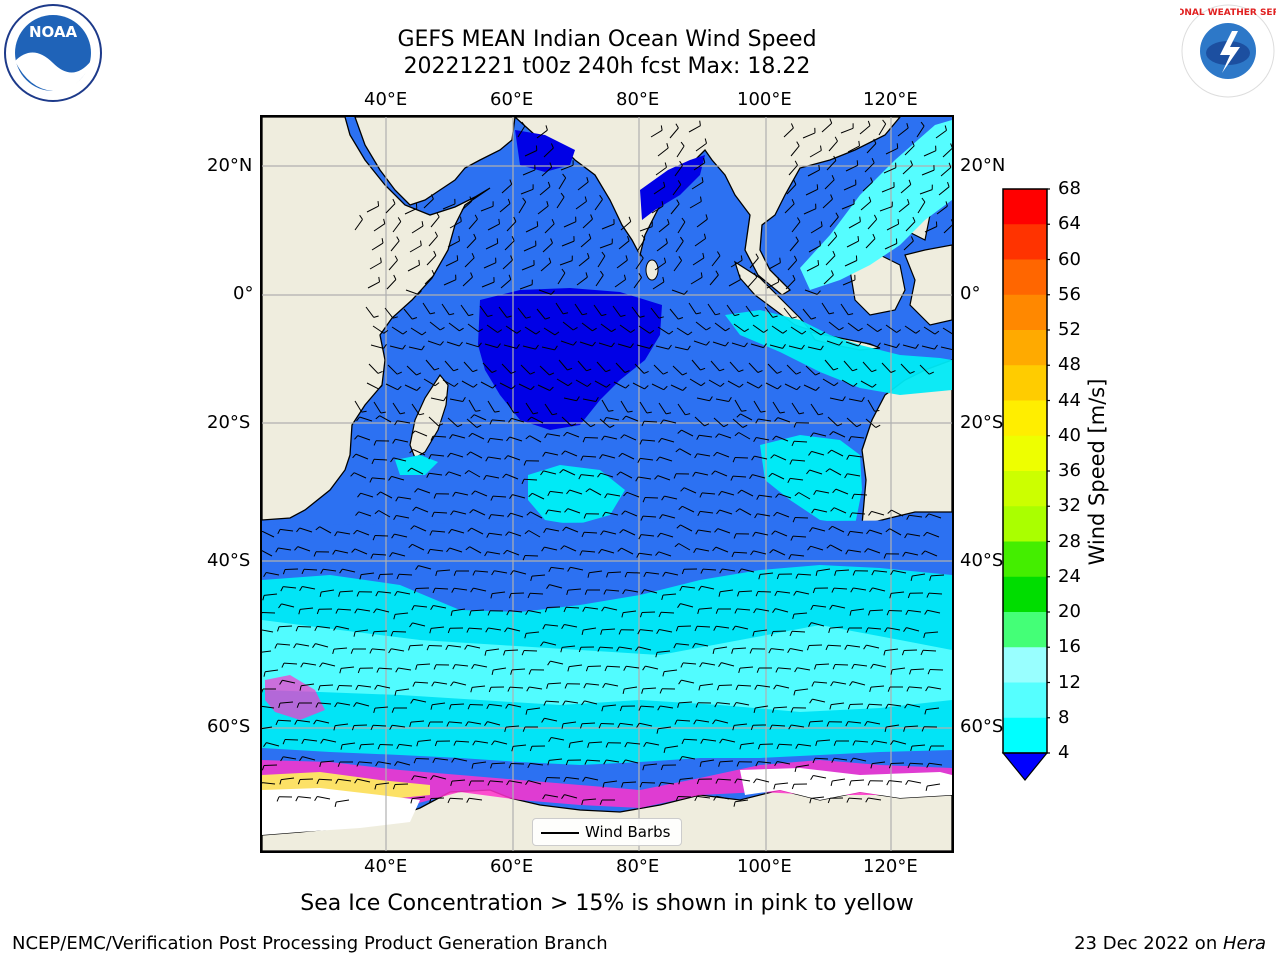  Describe the element at coordinates (1025, 348) in the screenshot. I see `colorbar-segment` at that location.